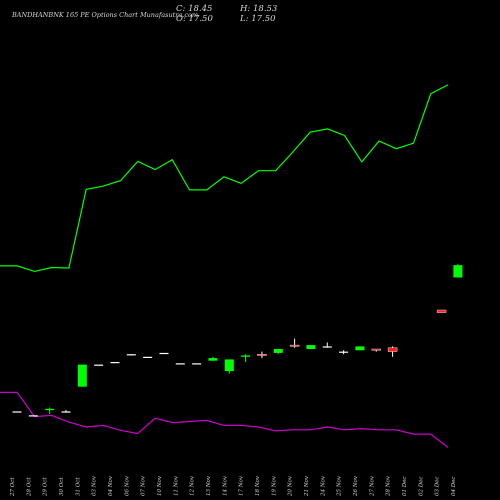 The height and width of the screenshot is (500, 500). What do you see at coordinates (356, 486) in the screenshot?
I see `date-tick-label: 26 Nov` at bounding box center [356, 486].